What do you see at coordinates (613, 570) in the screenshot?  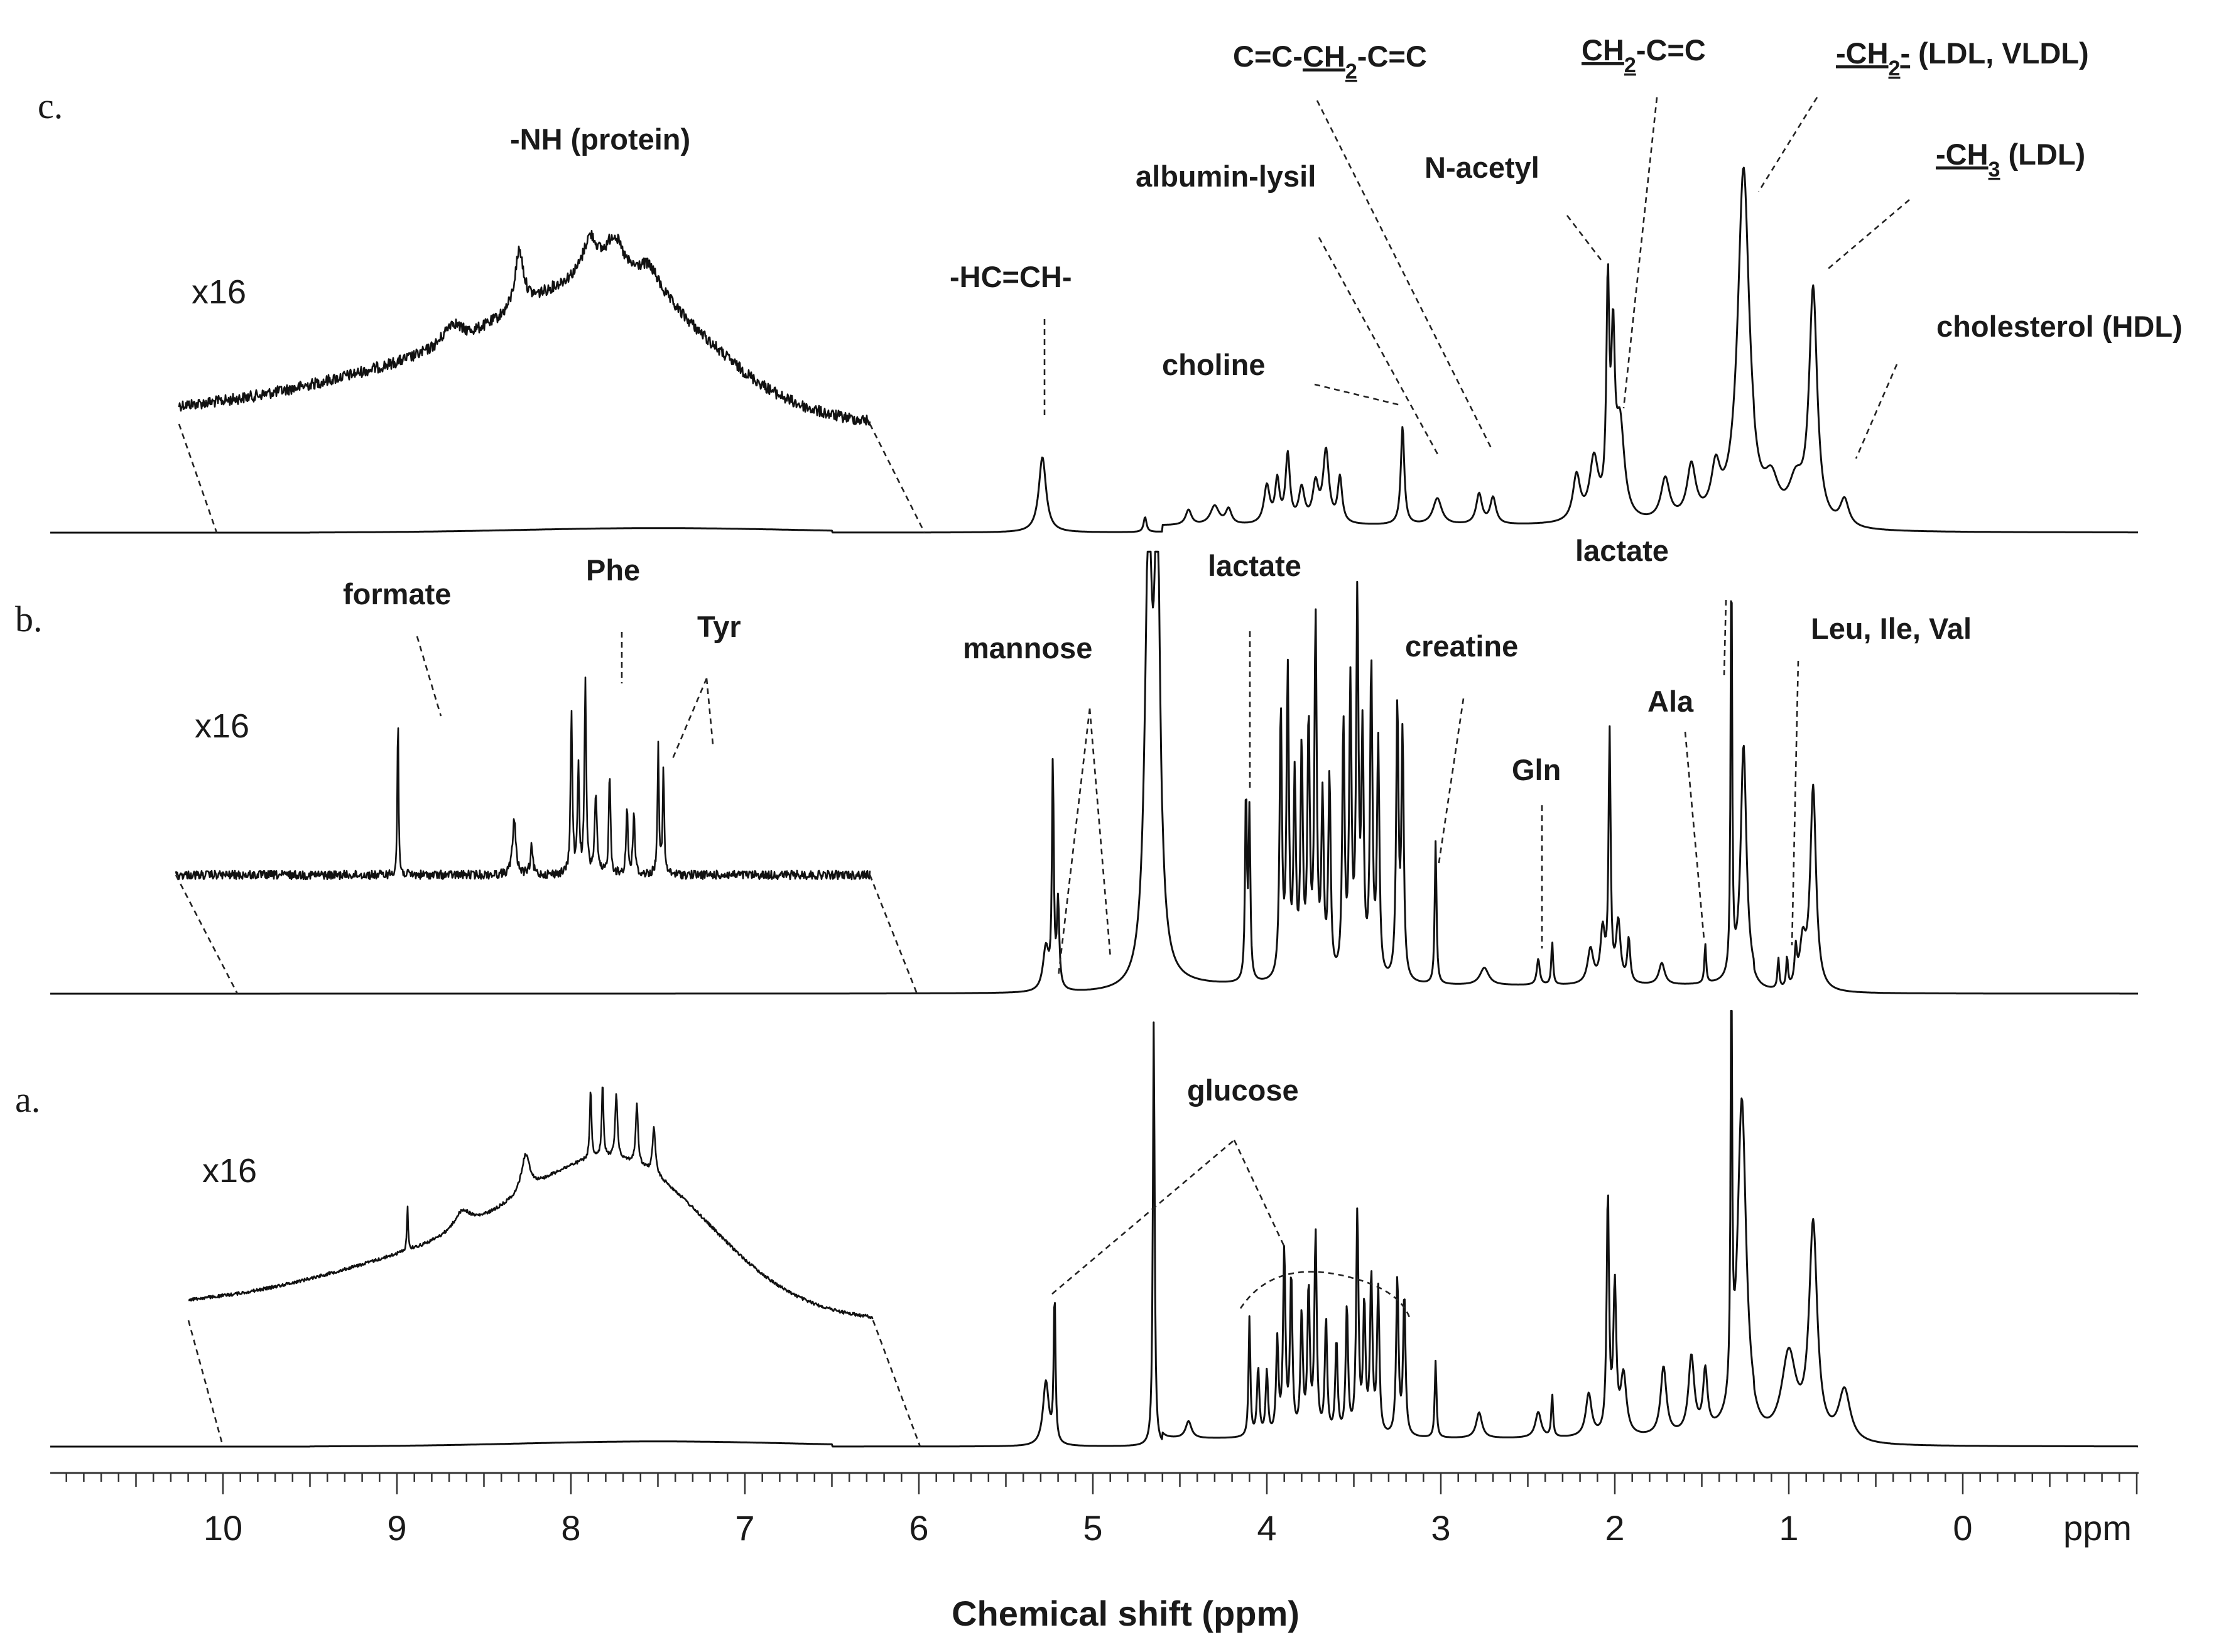 I see `annotation-phe: Phe` at bounding box center [613, 570].